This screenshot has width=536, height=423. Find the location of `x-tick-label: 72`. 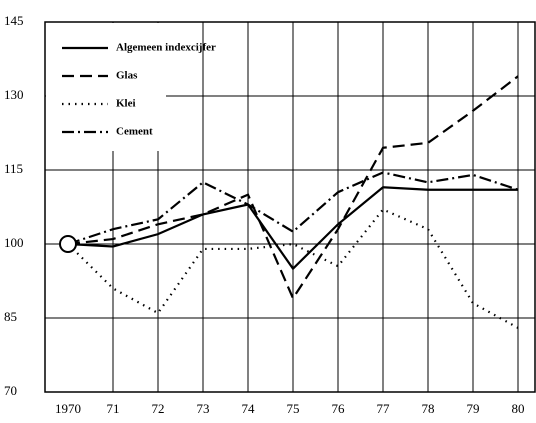

x-tick-label: 72 is located at coordinates (158, 408).